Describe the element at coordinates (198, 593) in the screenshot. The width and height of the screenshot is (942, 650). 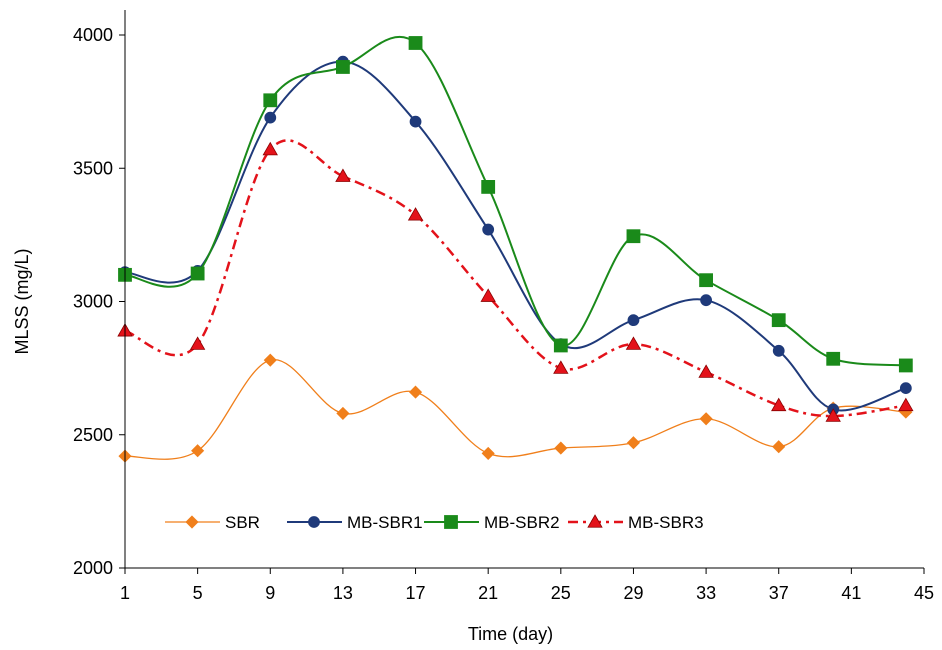
I see `x-tick-label: 5` at that location.